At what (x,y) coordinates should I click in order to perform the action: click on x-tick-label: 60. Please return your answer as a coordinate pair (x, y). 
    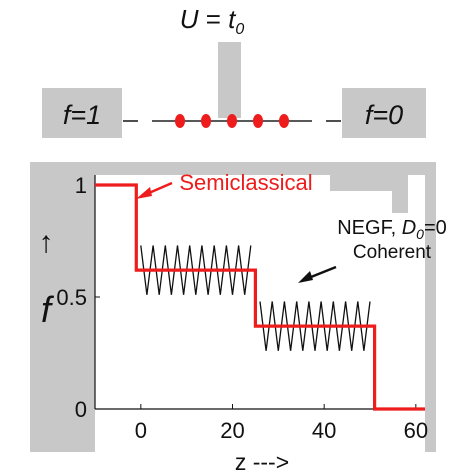
    Looking at the image, I should click on (416, 430).